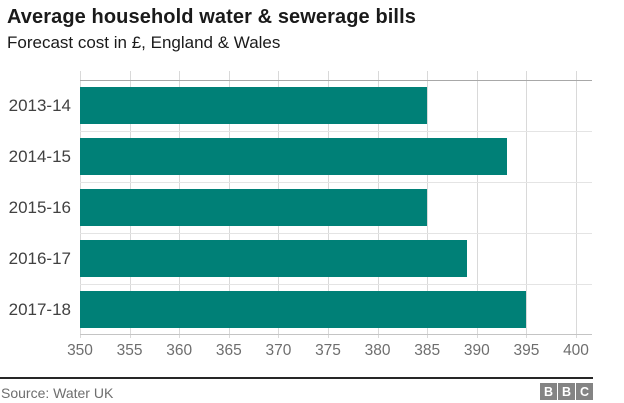 This screenshot has height=403, width=624. What do you see at coordinates (39, 207) in the screenshot?
I see `category-label-2015-16: 2015-16` at bounding box center [39, 207].